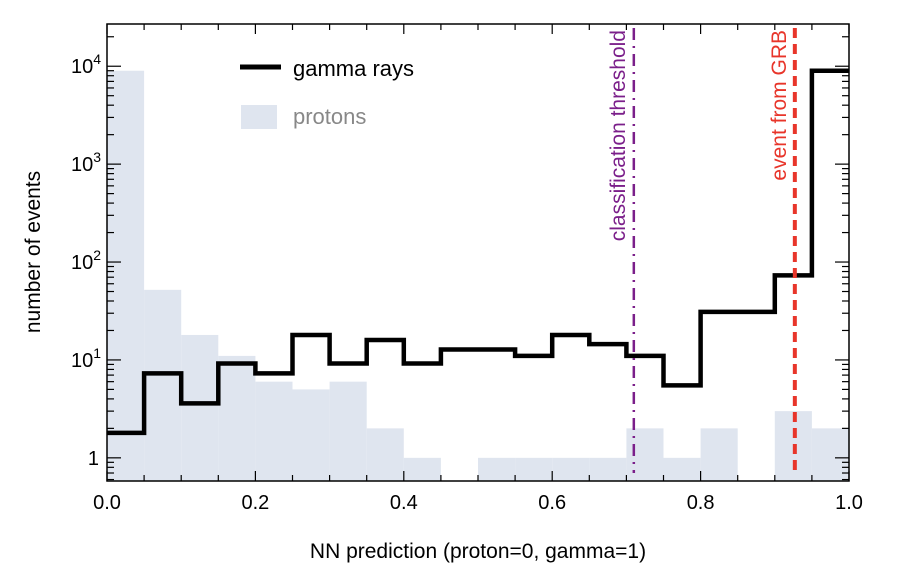  What do you see at coordinates (327, 92) in the screenshot?
I see `legend: gamma rays protons` at bounding box center [327, 92].